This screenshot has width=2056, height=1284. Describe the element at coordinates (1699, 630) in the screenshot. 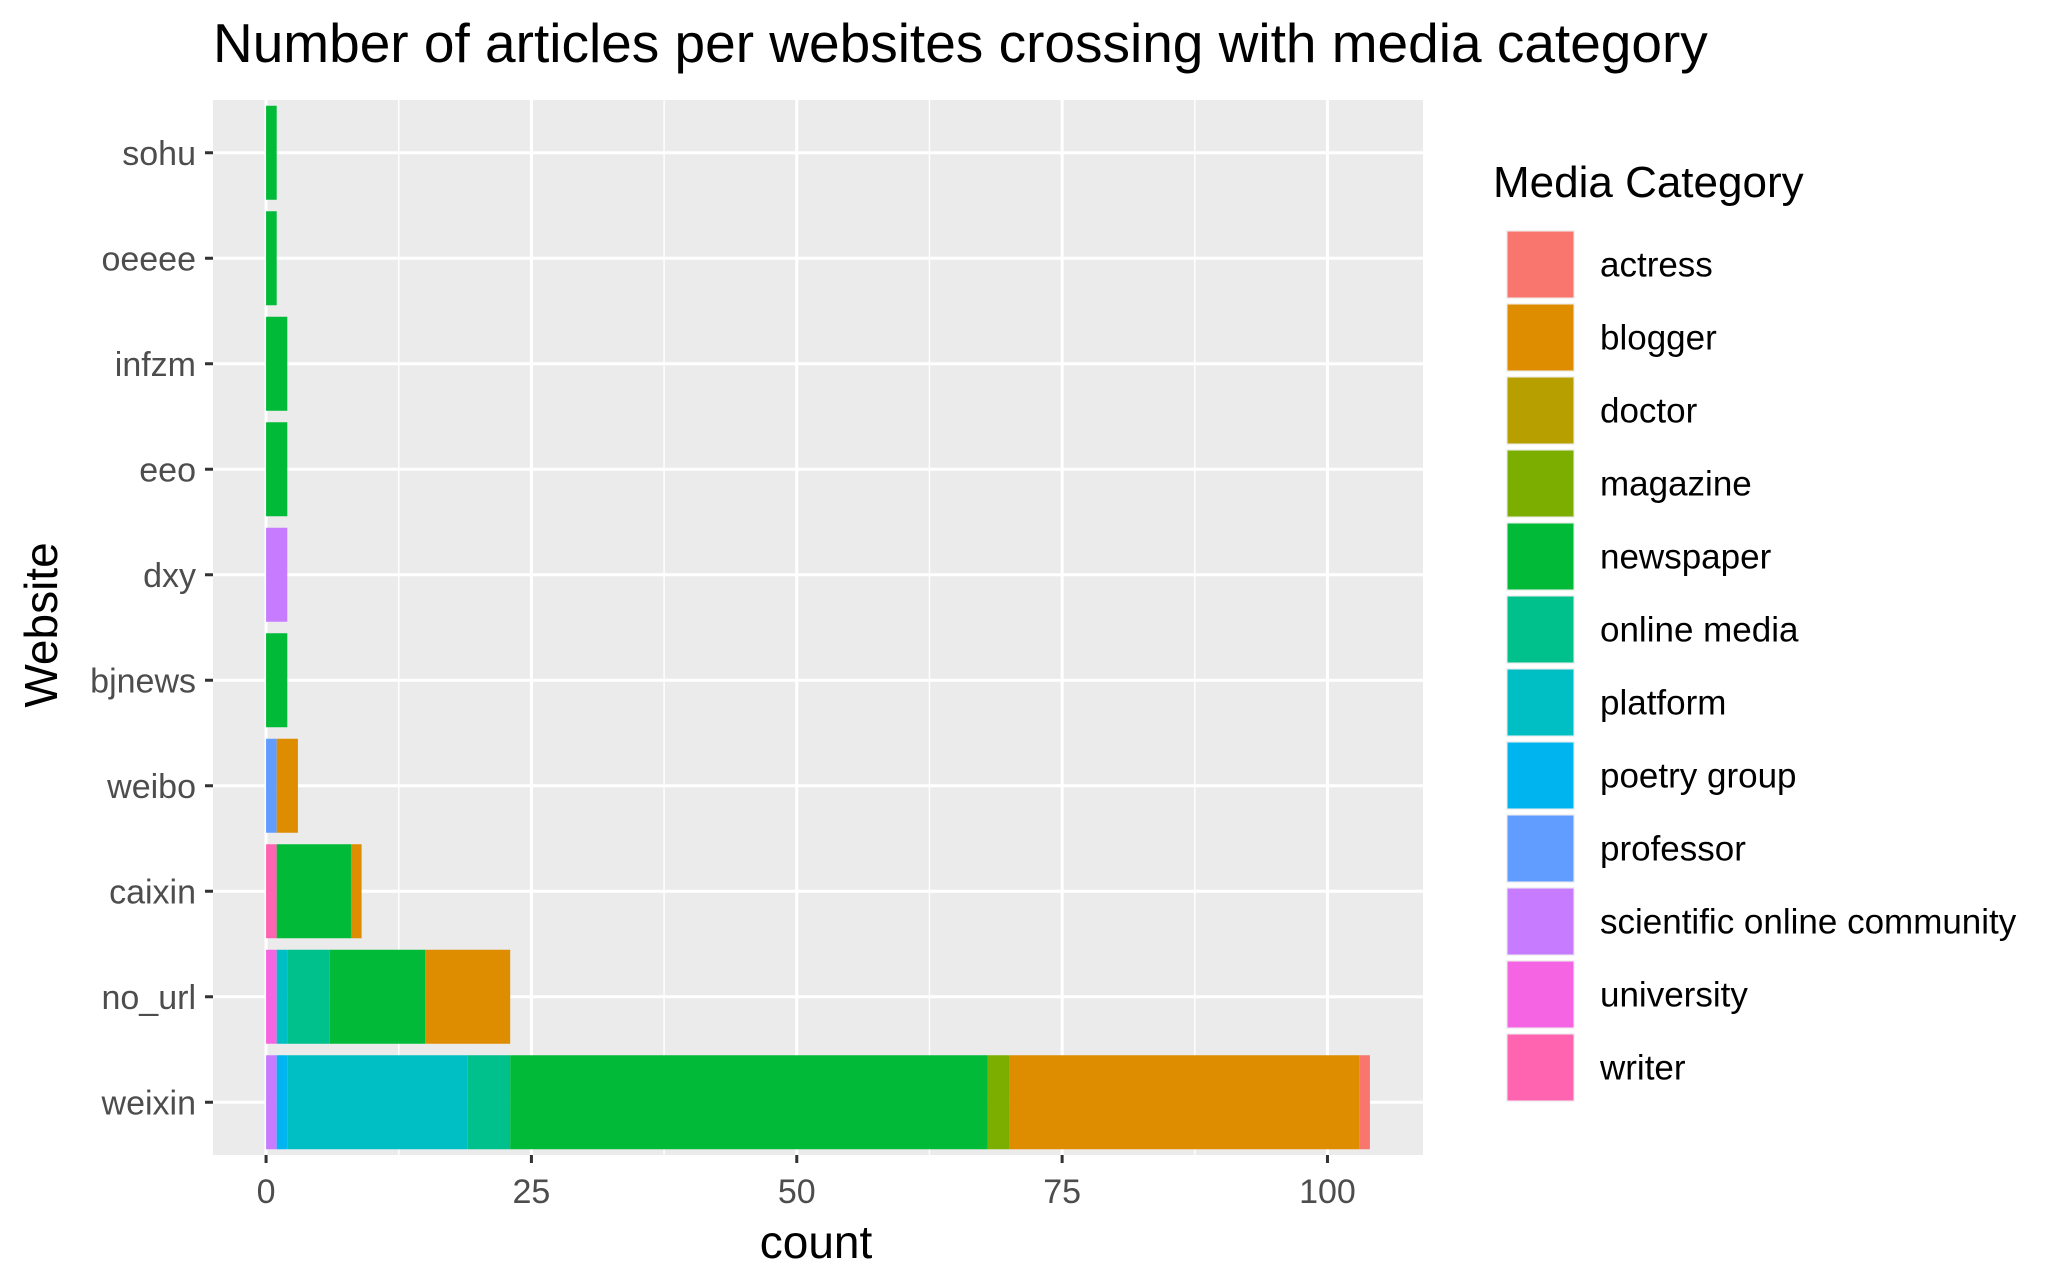

I see `legend-label: online media` at that location.